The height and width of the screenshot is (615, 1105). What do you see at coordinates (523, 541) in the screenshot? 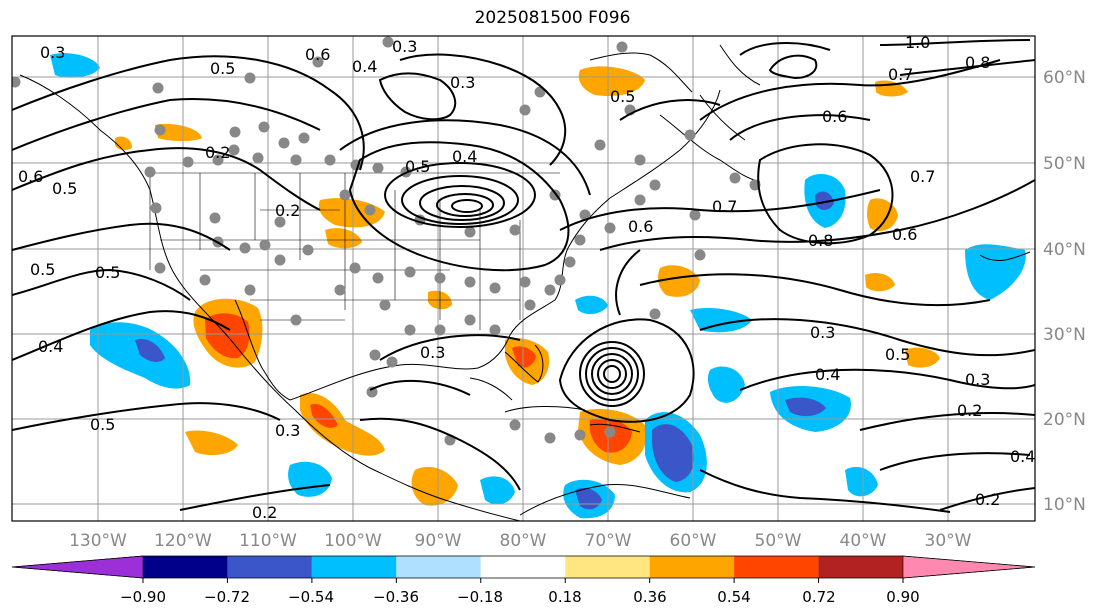
I see `lon-label: 80°W` at bounding box center [523, 541].